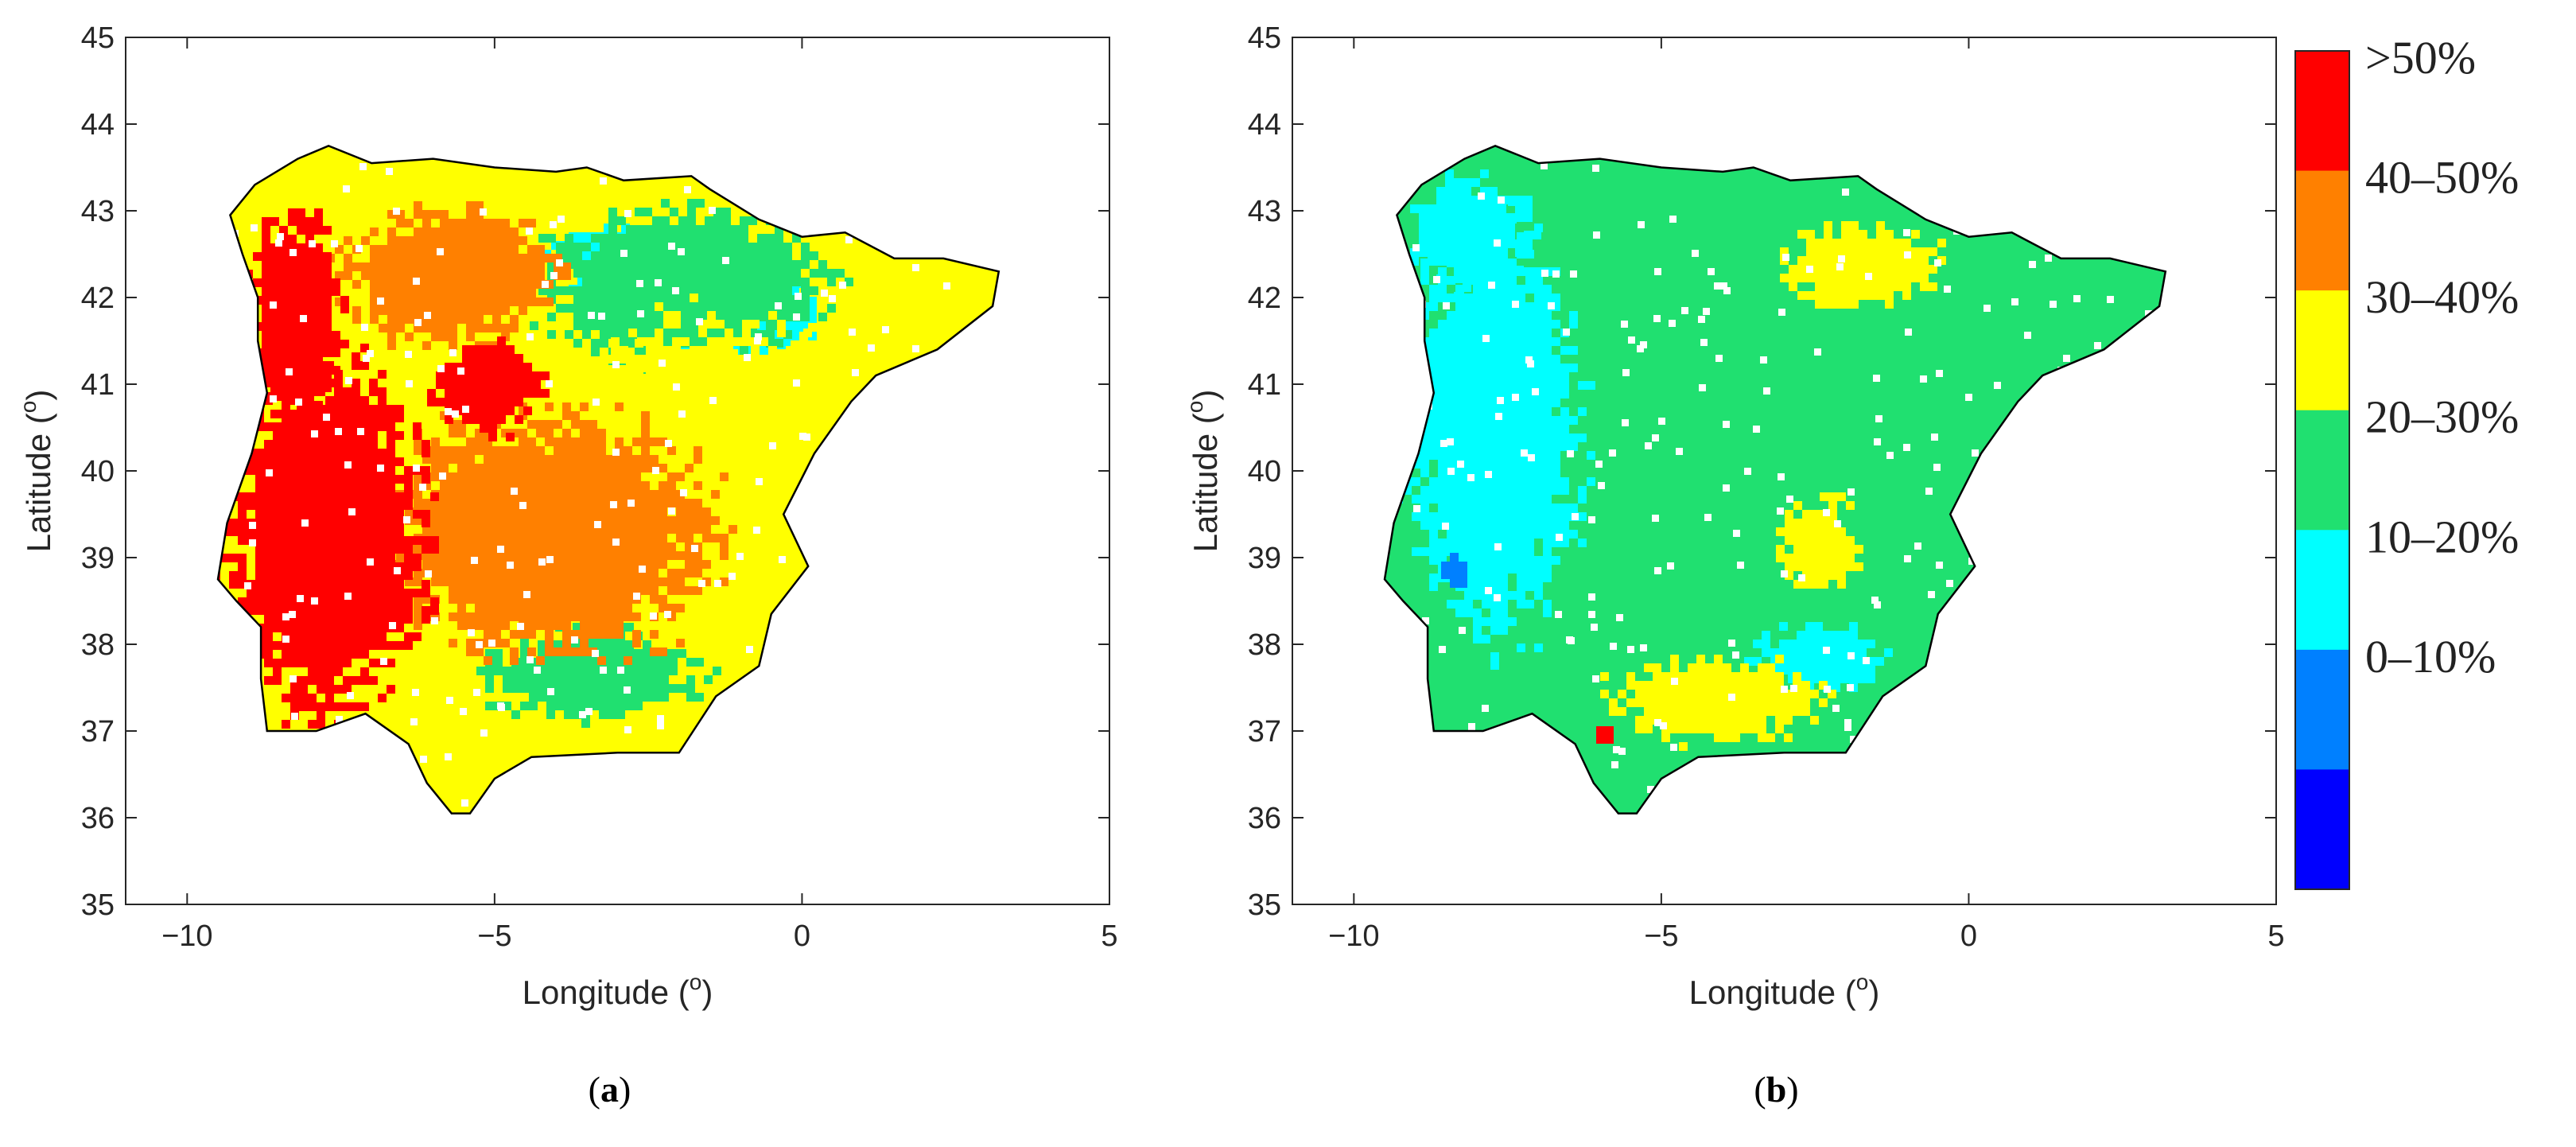  Describe the element at coordinates (2442, 417) in the screenshot. I see `colorbar-label: 20–30%` at that location.